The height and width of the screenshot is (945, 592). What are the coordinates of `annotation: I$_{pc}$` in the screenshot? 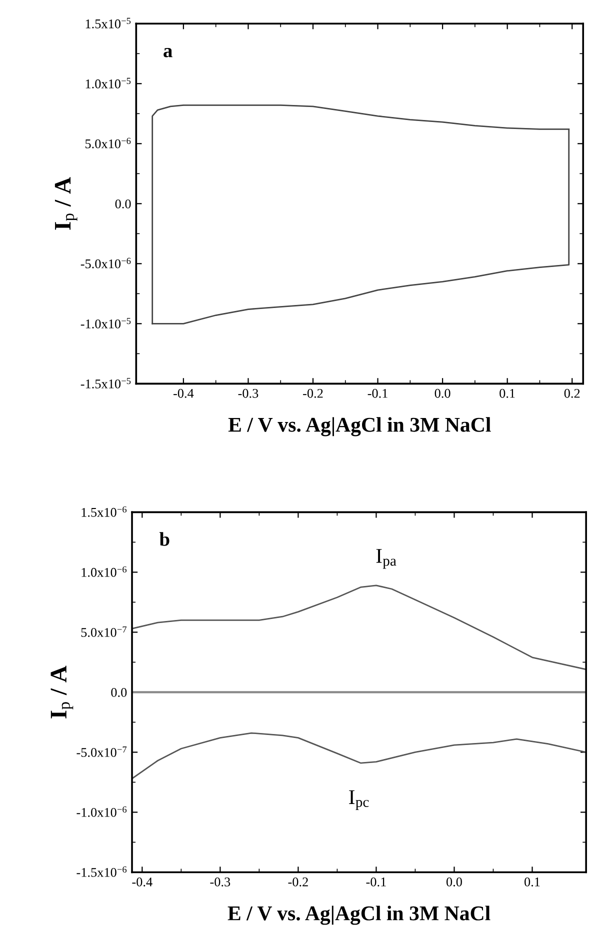 It's located at (359, 800).